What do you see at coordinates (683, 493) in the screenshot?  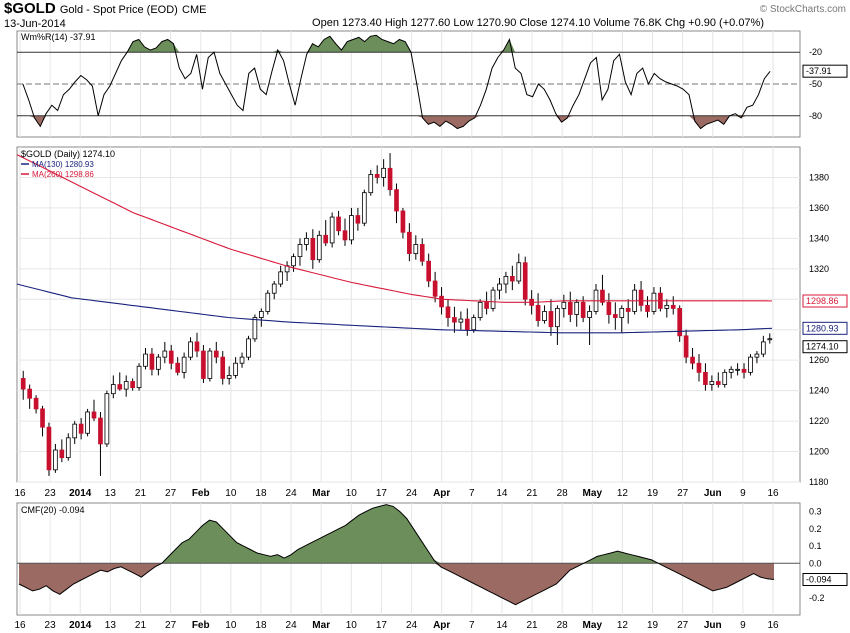 I see `price-x-tick: 27` at bounding box center [683, 493].